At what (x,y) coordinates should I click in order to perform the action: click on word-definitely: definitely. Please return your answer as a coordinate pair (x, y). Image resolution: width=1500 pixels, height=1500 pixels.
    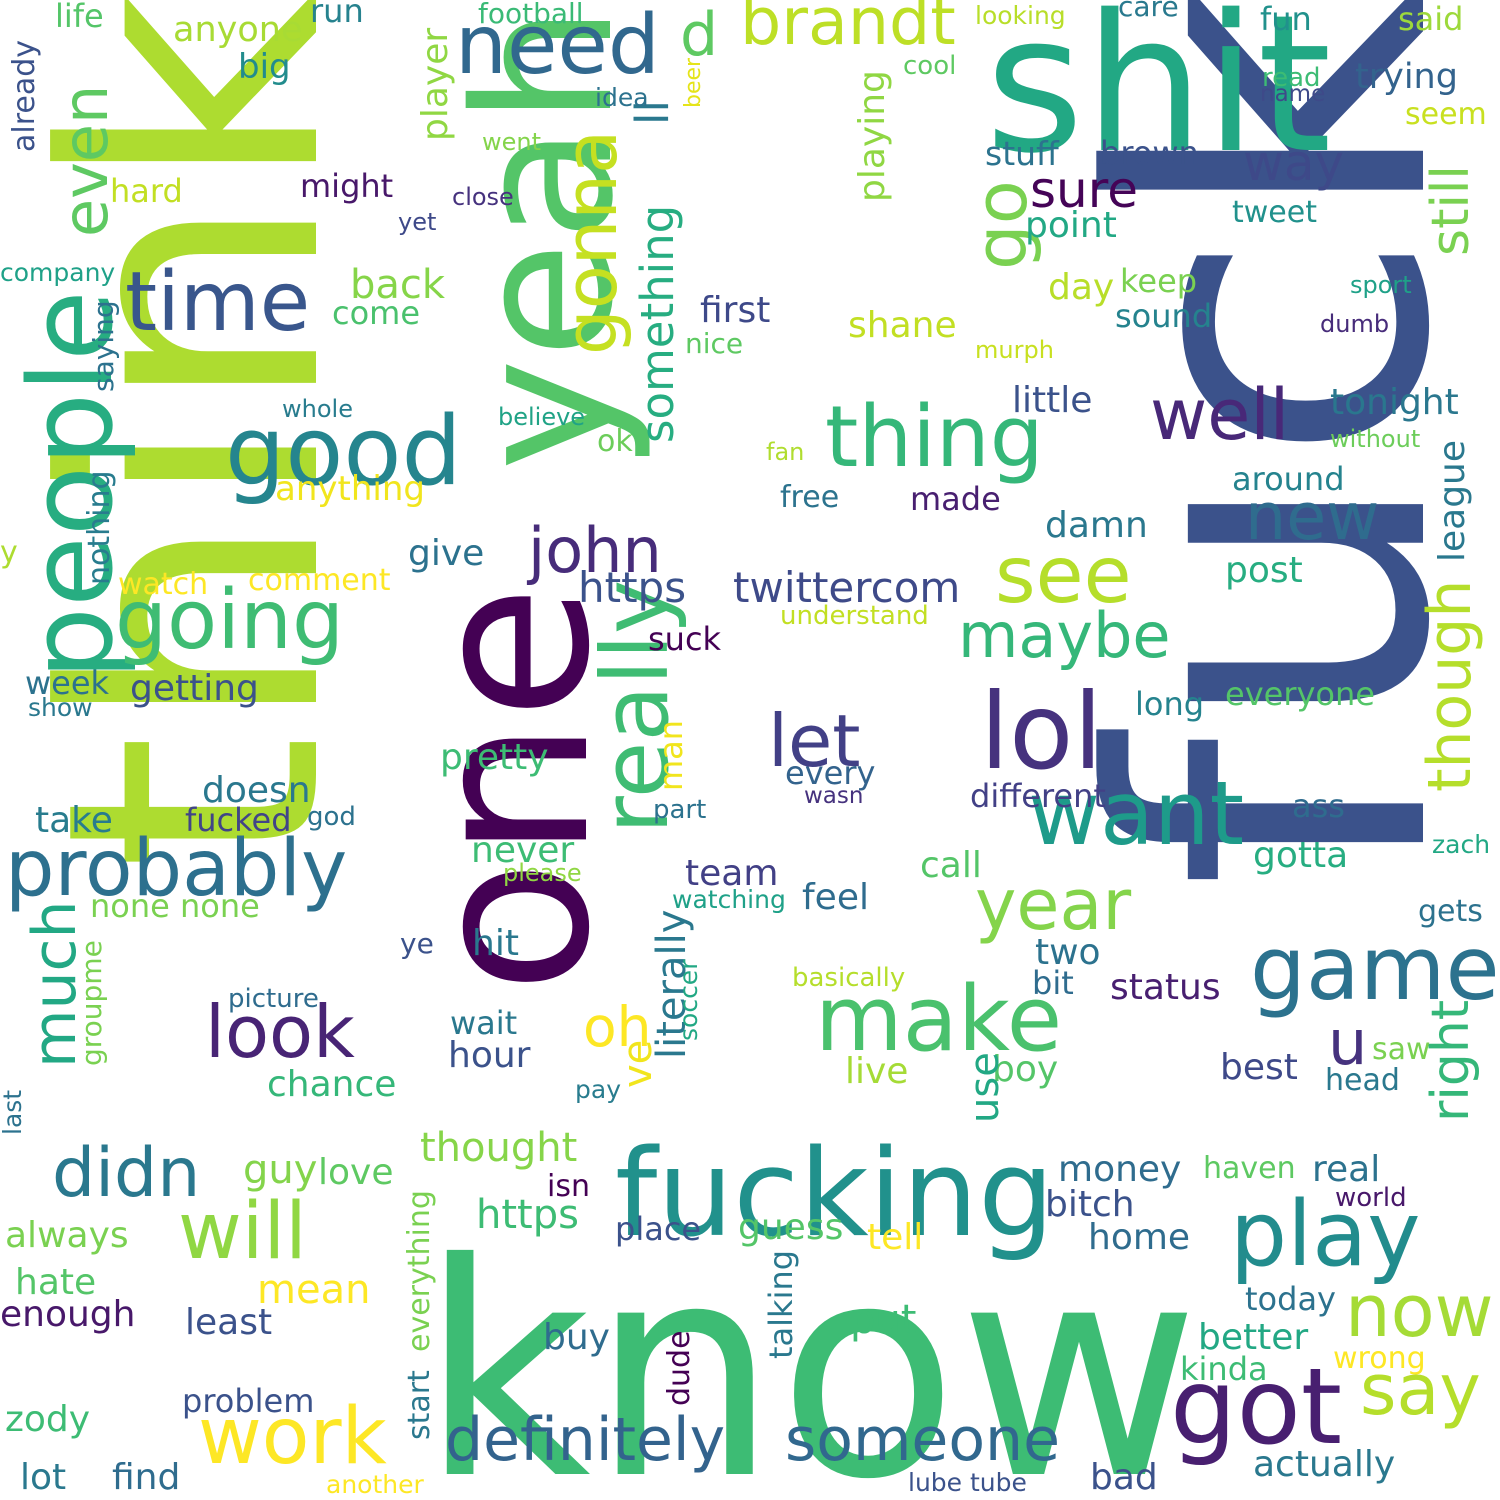
    Looking at the image, I should click on (585, 1440).